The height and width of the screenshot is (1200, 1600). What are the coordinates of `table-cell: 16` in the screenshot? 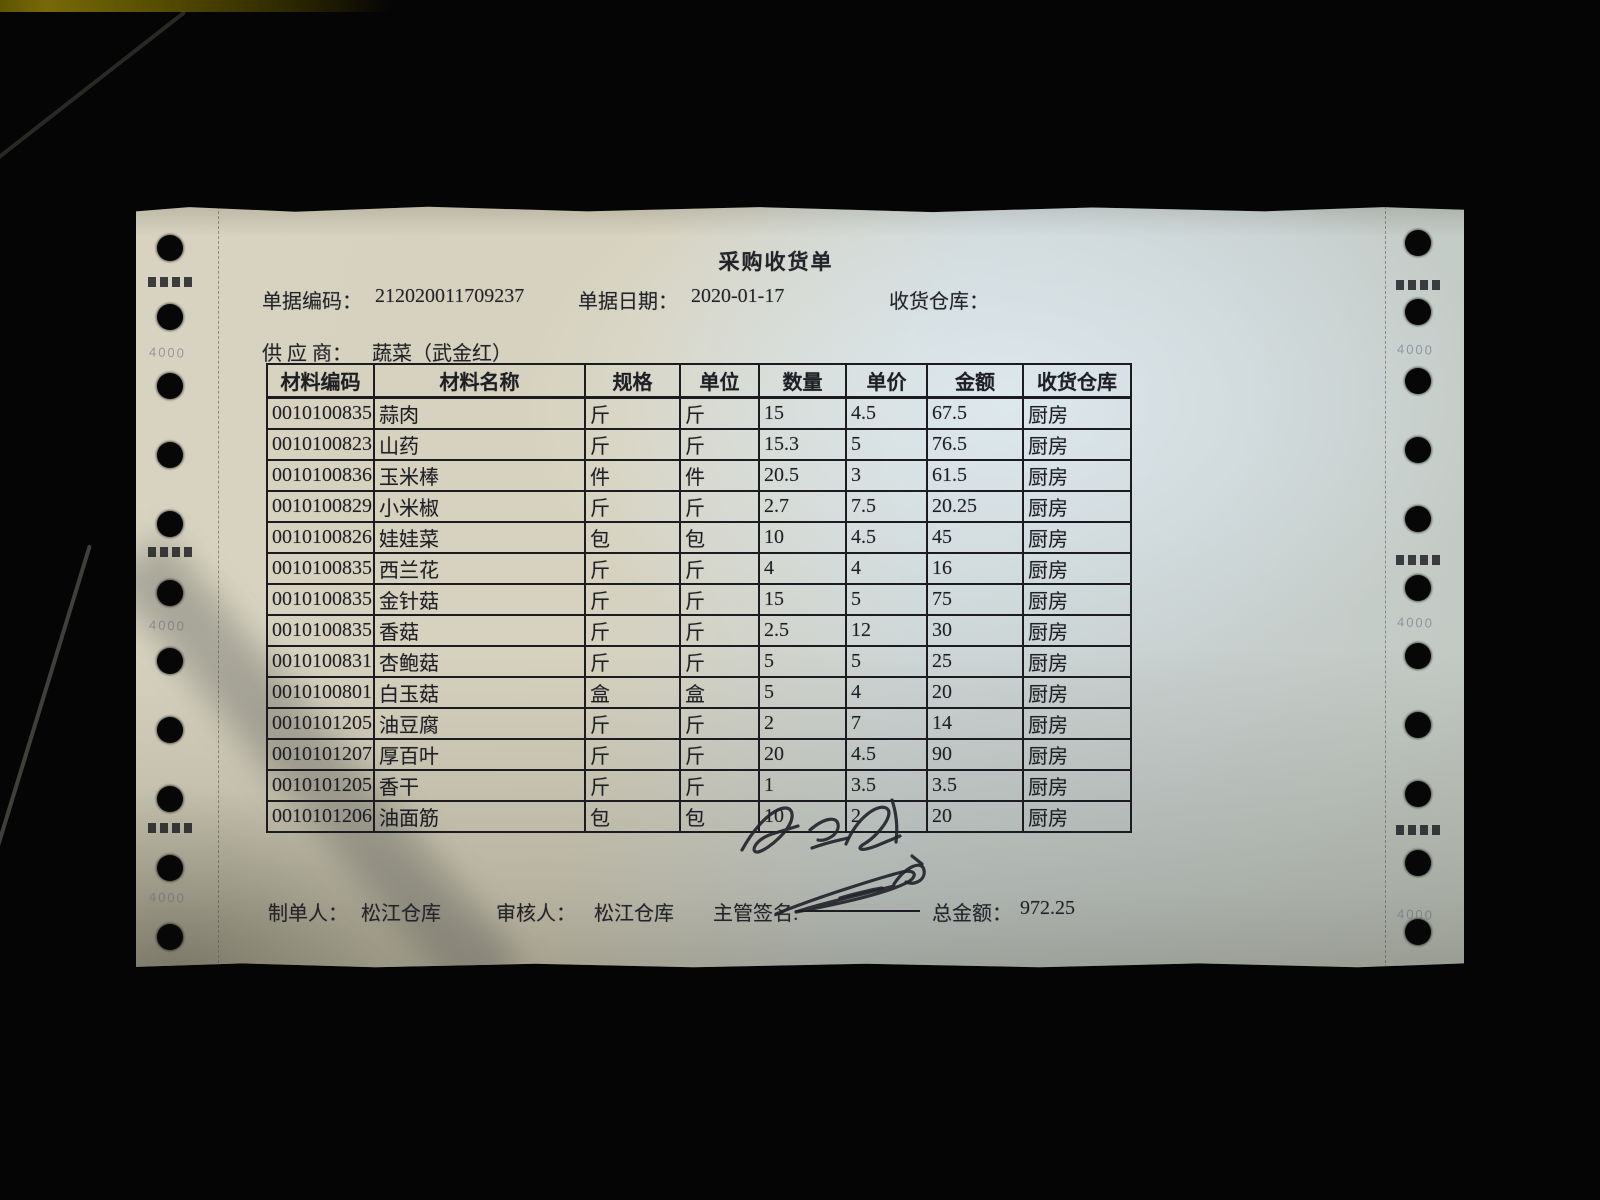 It's located at (975, 568).